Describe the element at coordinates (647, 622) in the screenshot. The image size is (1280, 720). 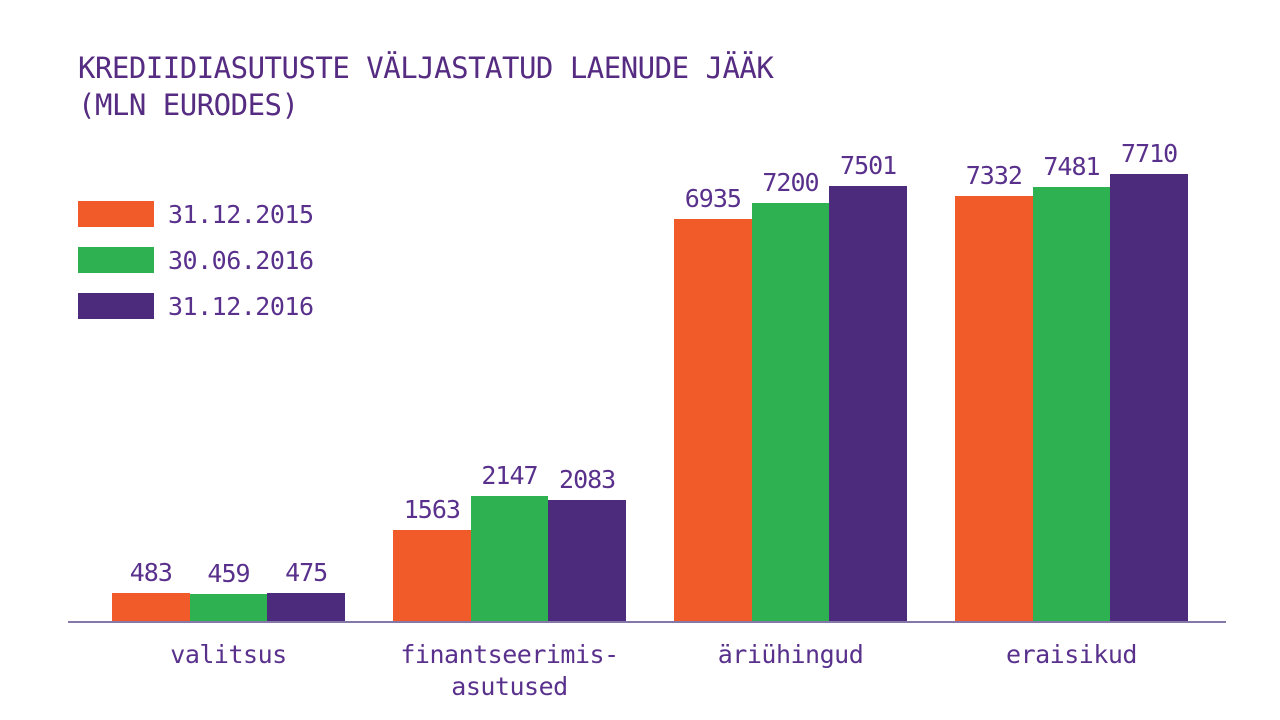
I see `x-axis-line` at that location.